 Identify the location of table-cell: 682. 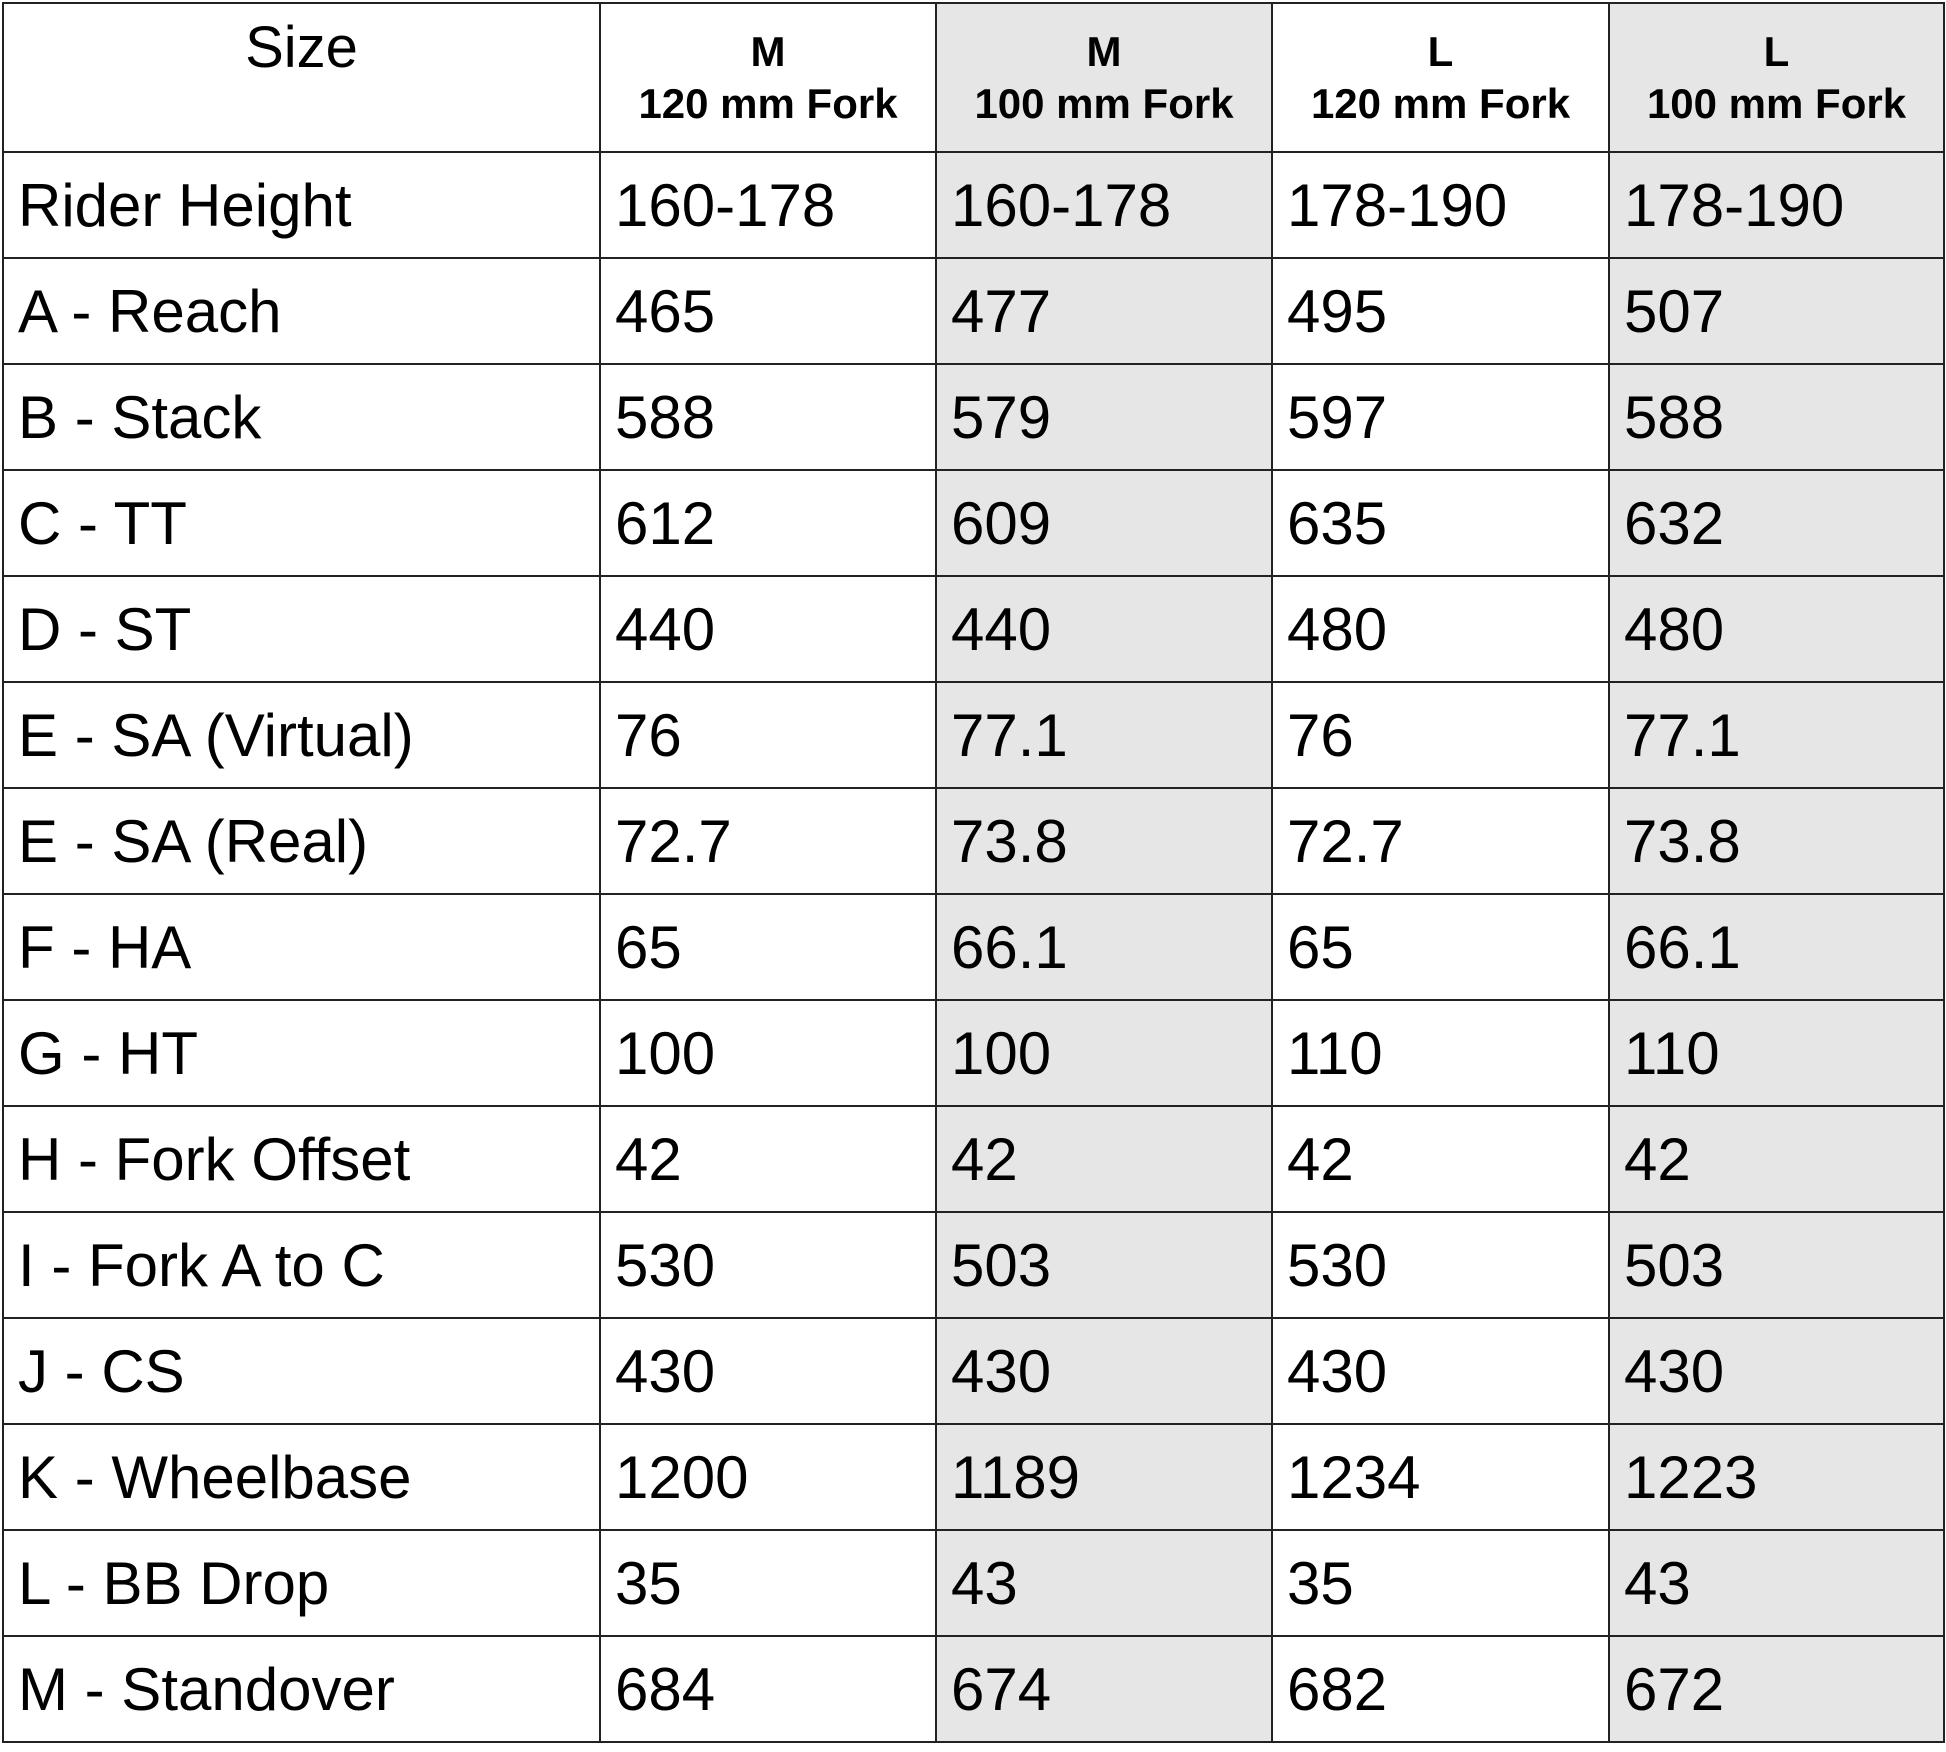
(1440, 1689).